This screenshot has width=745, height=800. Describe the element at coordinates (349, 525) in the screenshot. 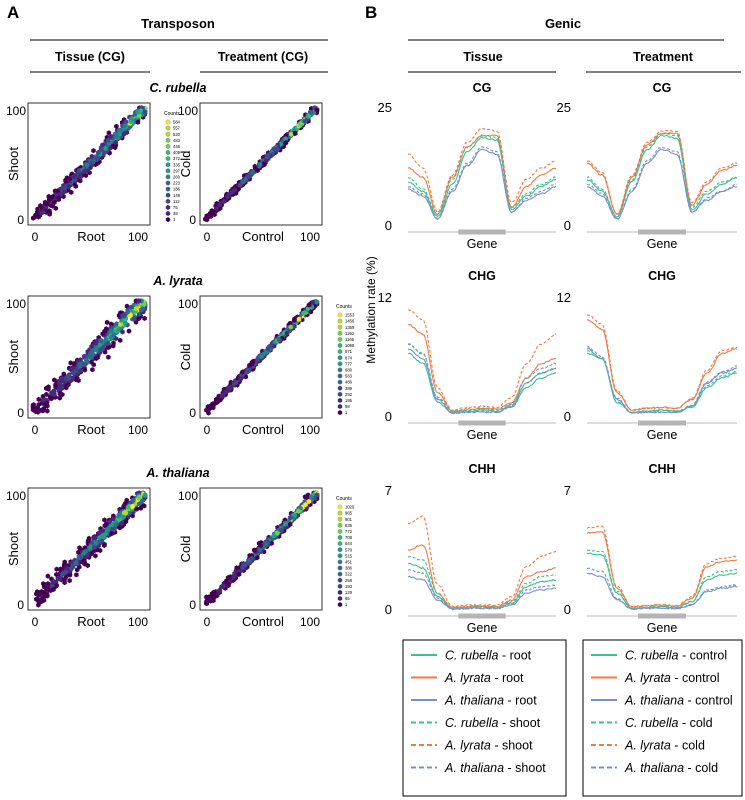

I see `counts-label: 836` at that location.